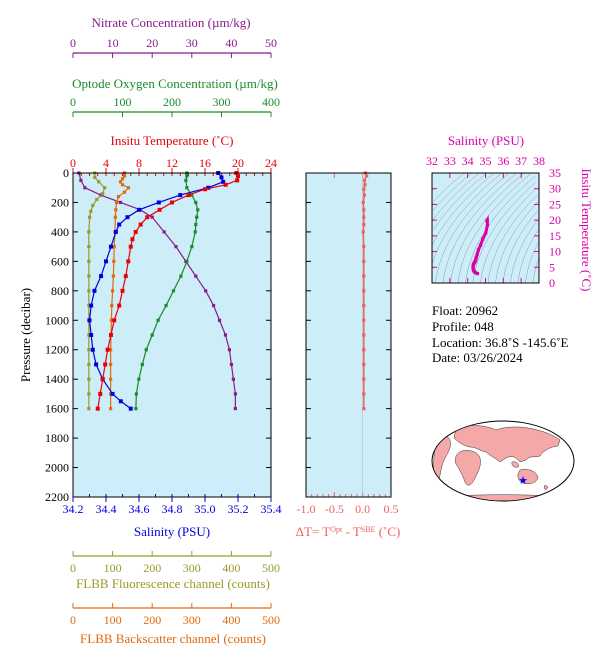 Image resolution: width=609 pixels, height=663 pixels. I want to click on pressure-tick-label: 2000, so click(57, 468).